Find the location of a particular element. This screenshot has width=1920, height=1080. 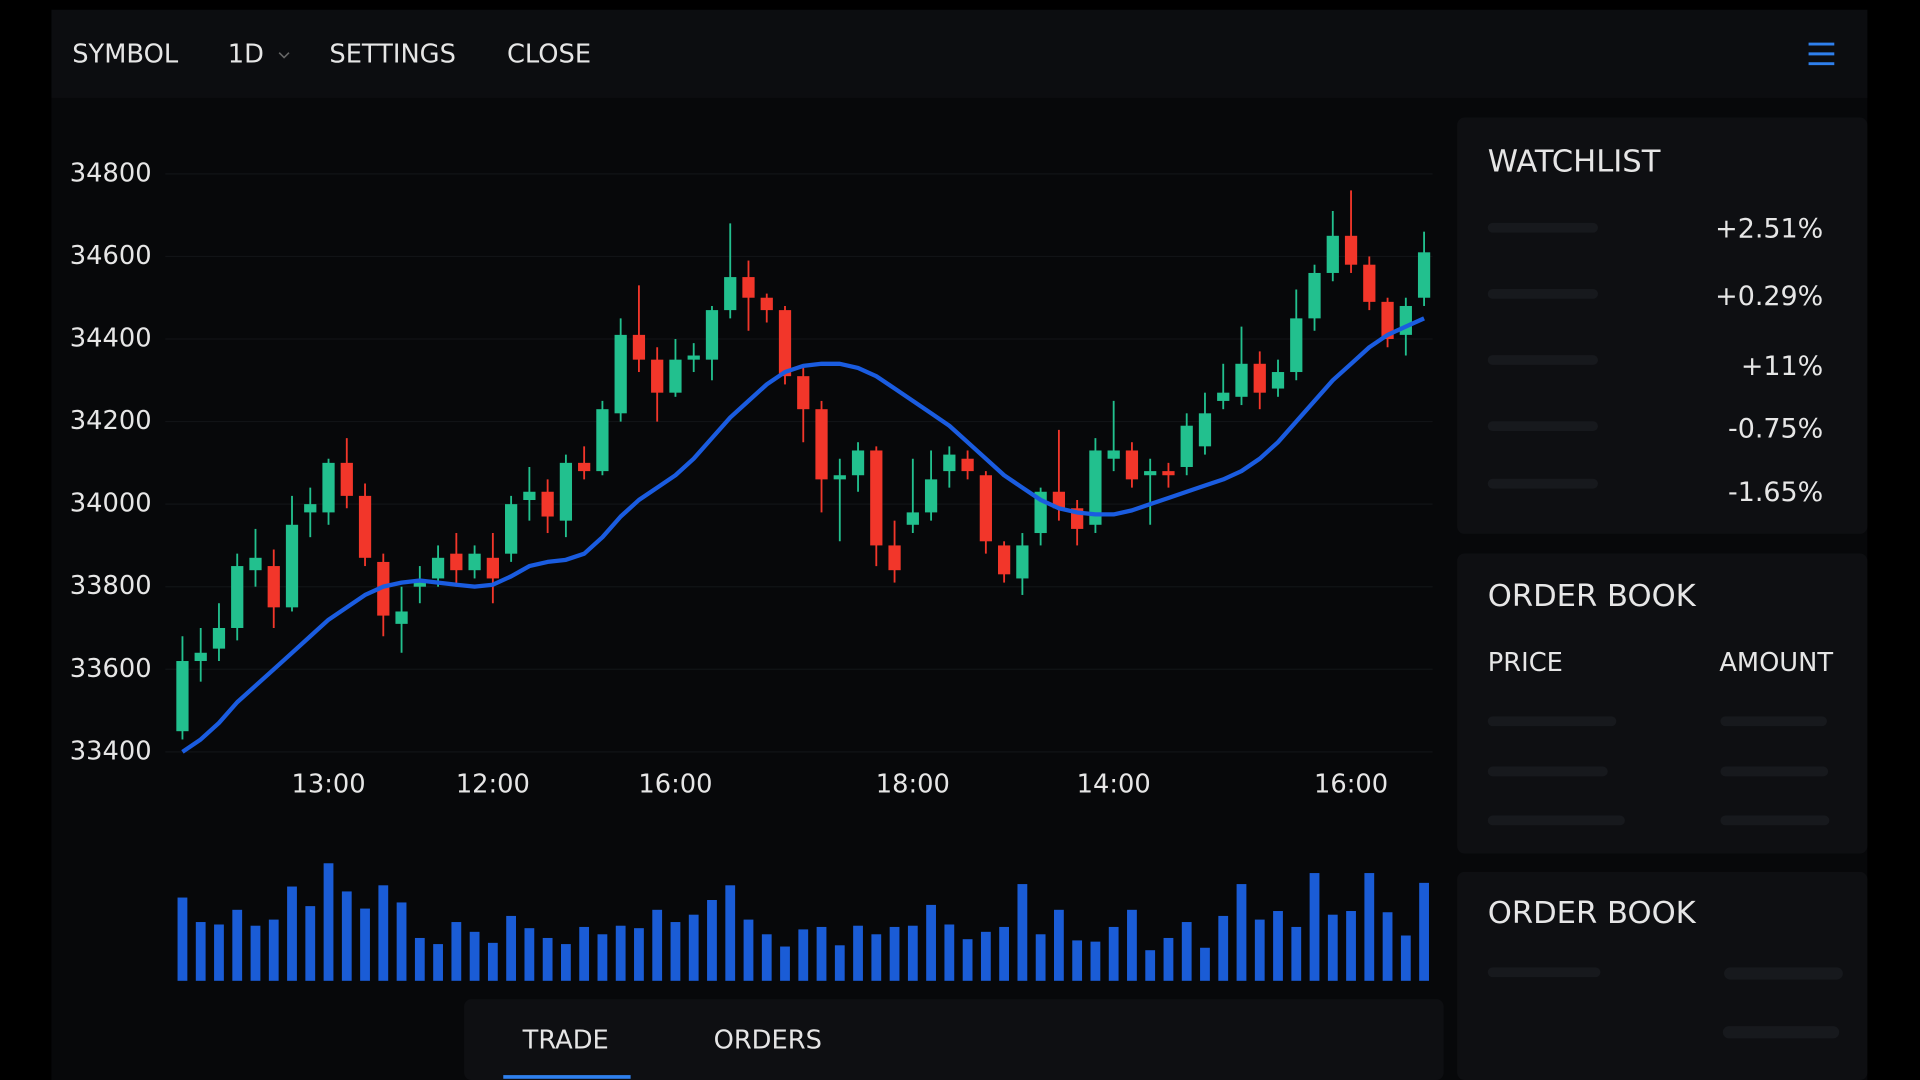

change-value: +2.51% is located at coordinates (1769, 229).